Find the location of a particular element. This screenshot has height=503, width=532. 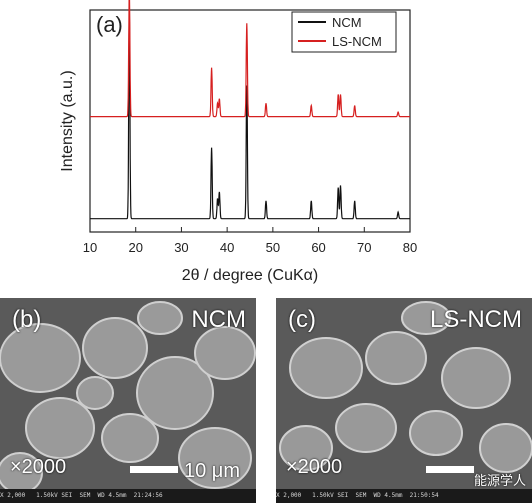

x-axis-label: 2θ / degree (CuKα) is located at coordinates (250, 275).